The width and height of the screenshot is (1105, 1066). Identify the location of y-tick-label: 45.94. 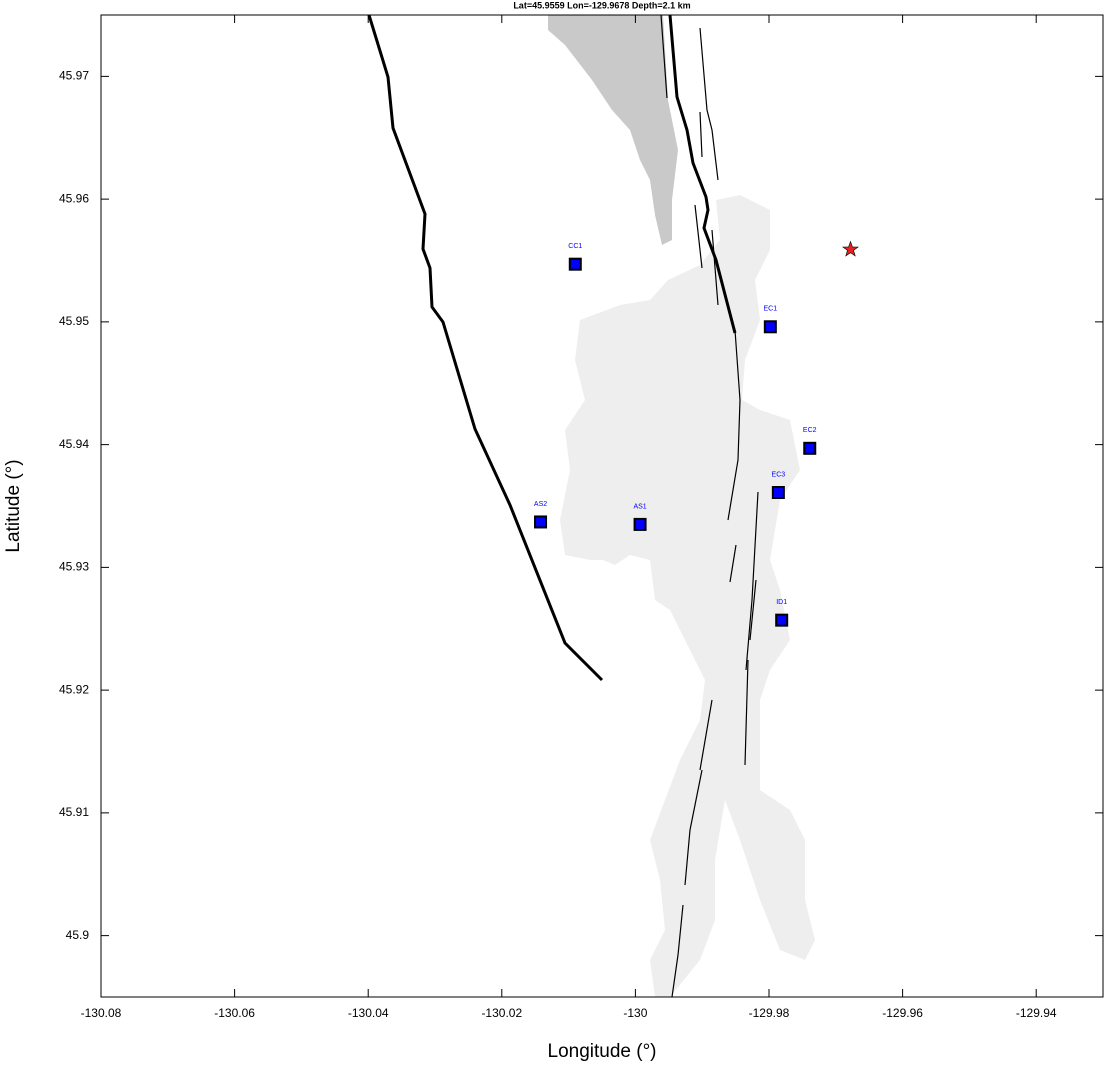
(74, 444).